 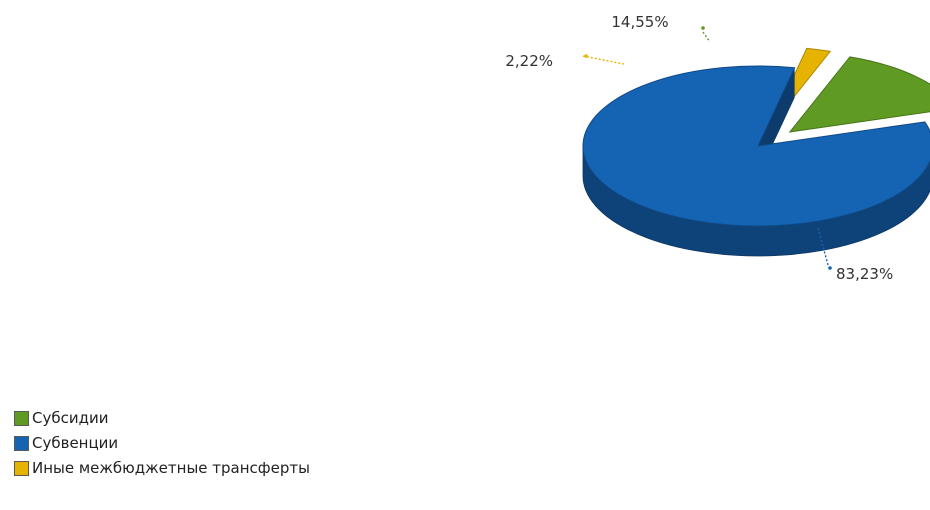 I want to click on legend-item-other-transfers: Иные межбюджетные трансферты, so click(x=162, y=468).